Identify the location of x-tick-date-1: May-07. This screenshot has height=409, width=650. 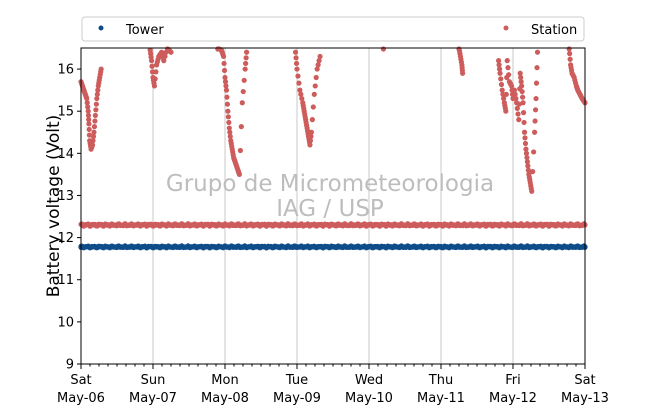
(153, 398).